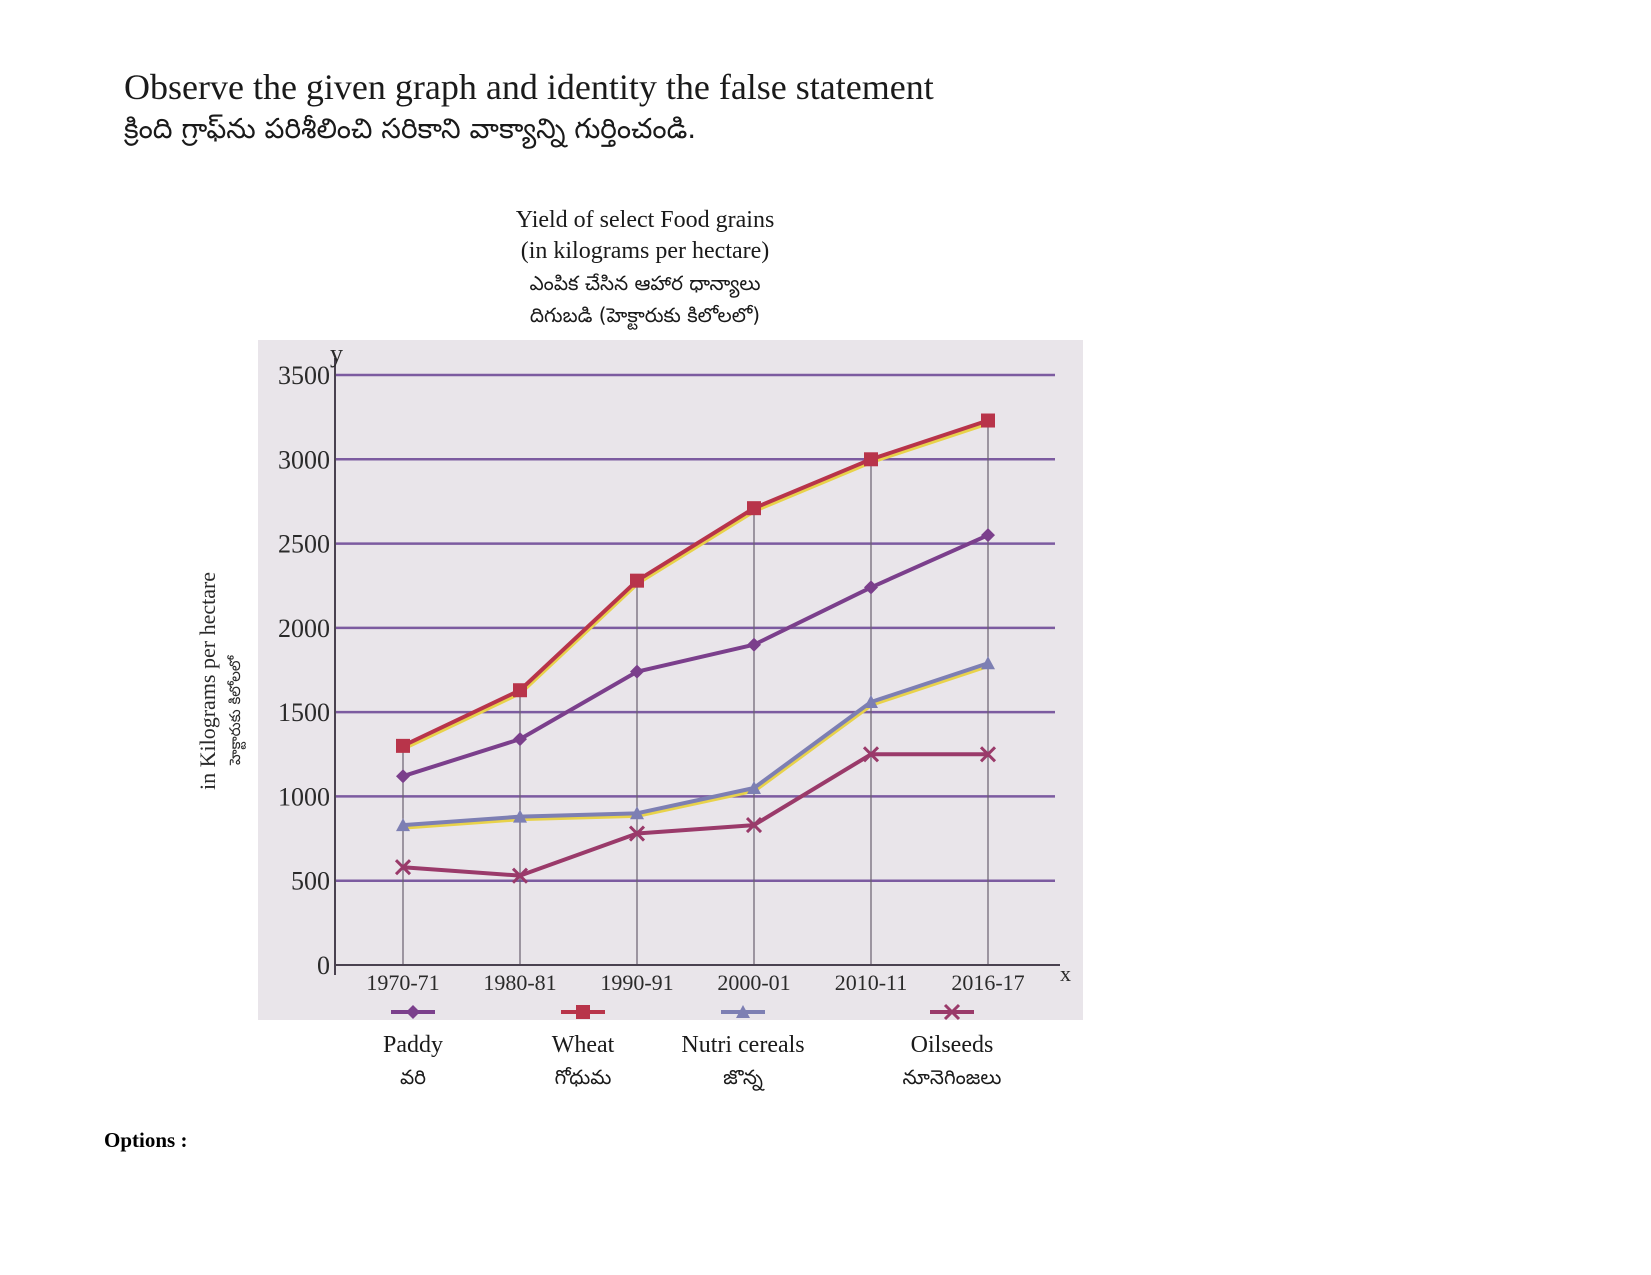 This screenshot has width=1651, height=1275. I want to click on legend-label-telugu: నూనెగింజలు, so click(952, 1077).